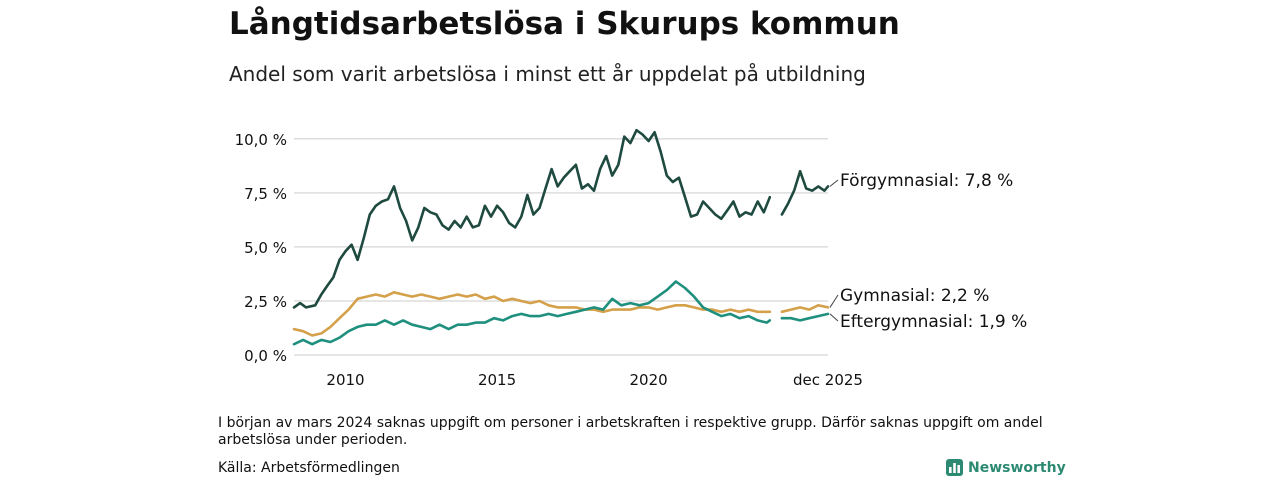  Describe the element at coordinates (265, 302) in the screenshot. I see `y-tick-label: 2,5 %` at that location.